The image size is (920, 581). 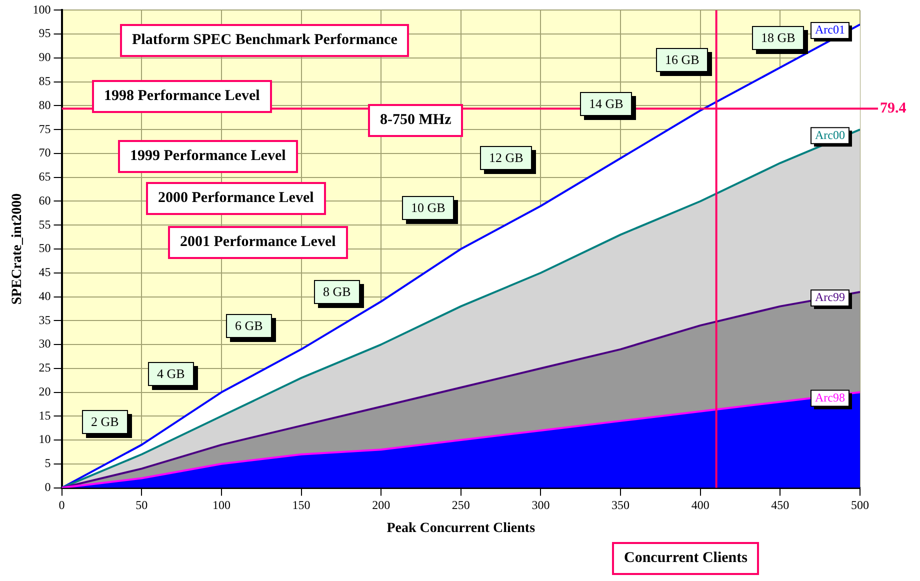 What do you see at coordinates (44, 57) in the screenshot?
I see `y-tick-label: 90` at bounding box center [44, 57].